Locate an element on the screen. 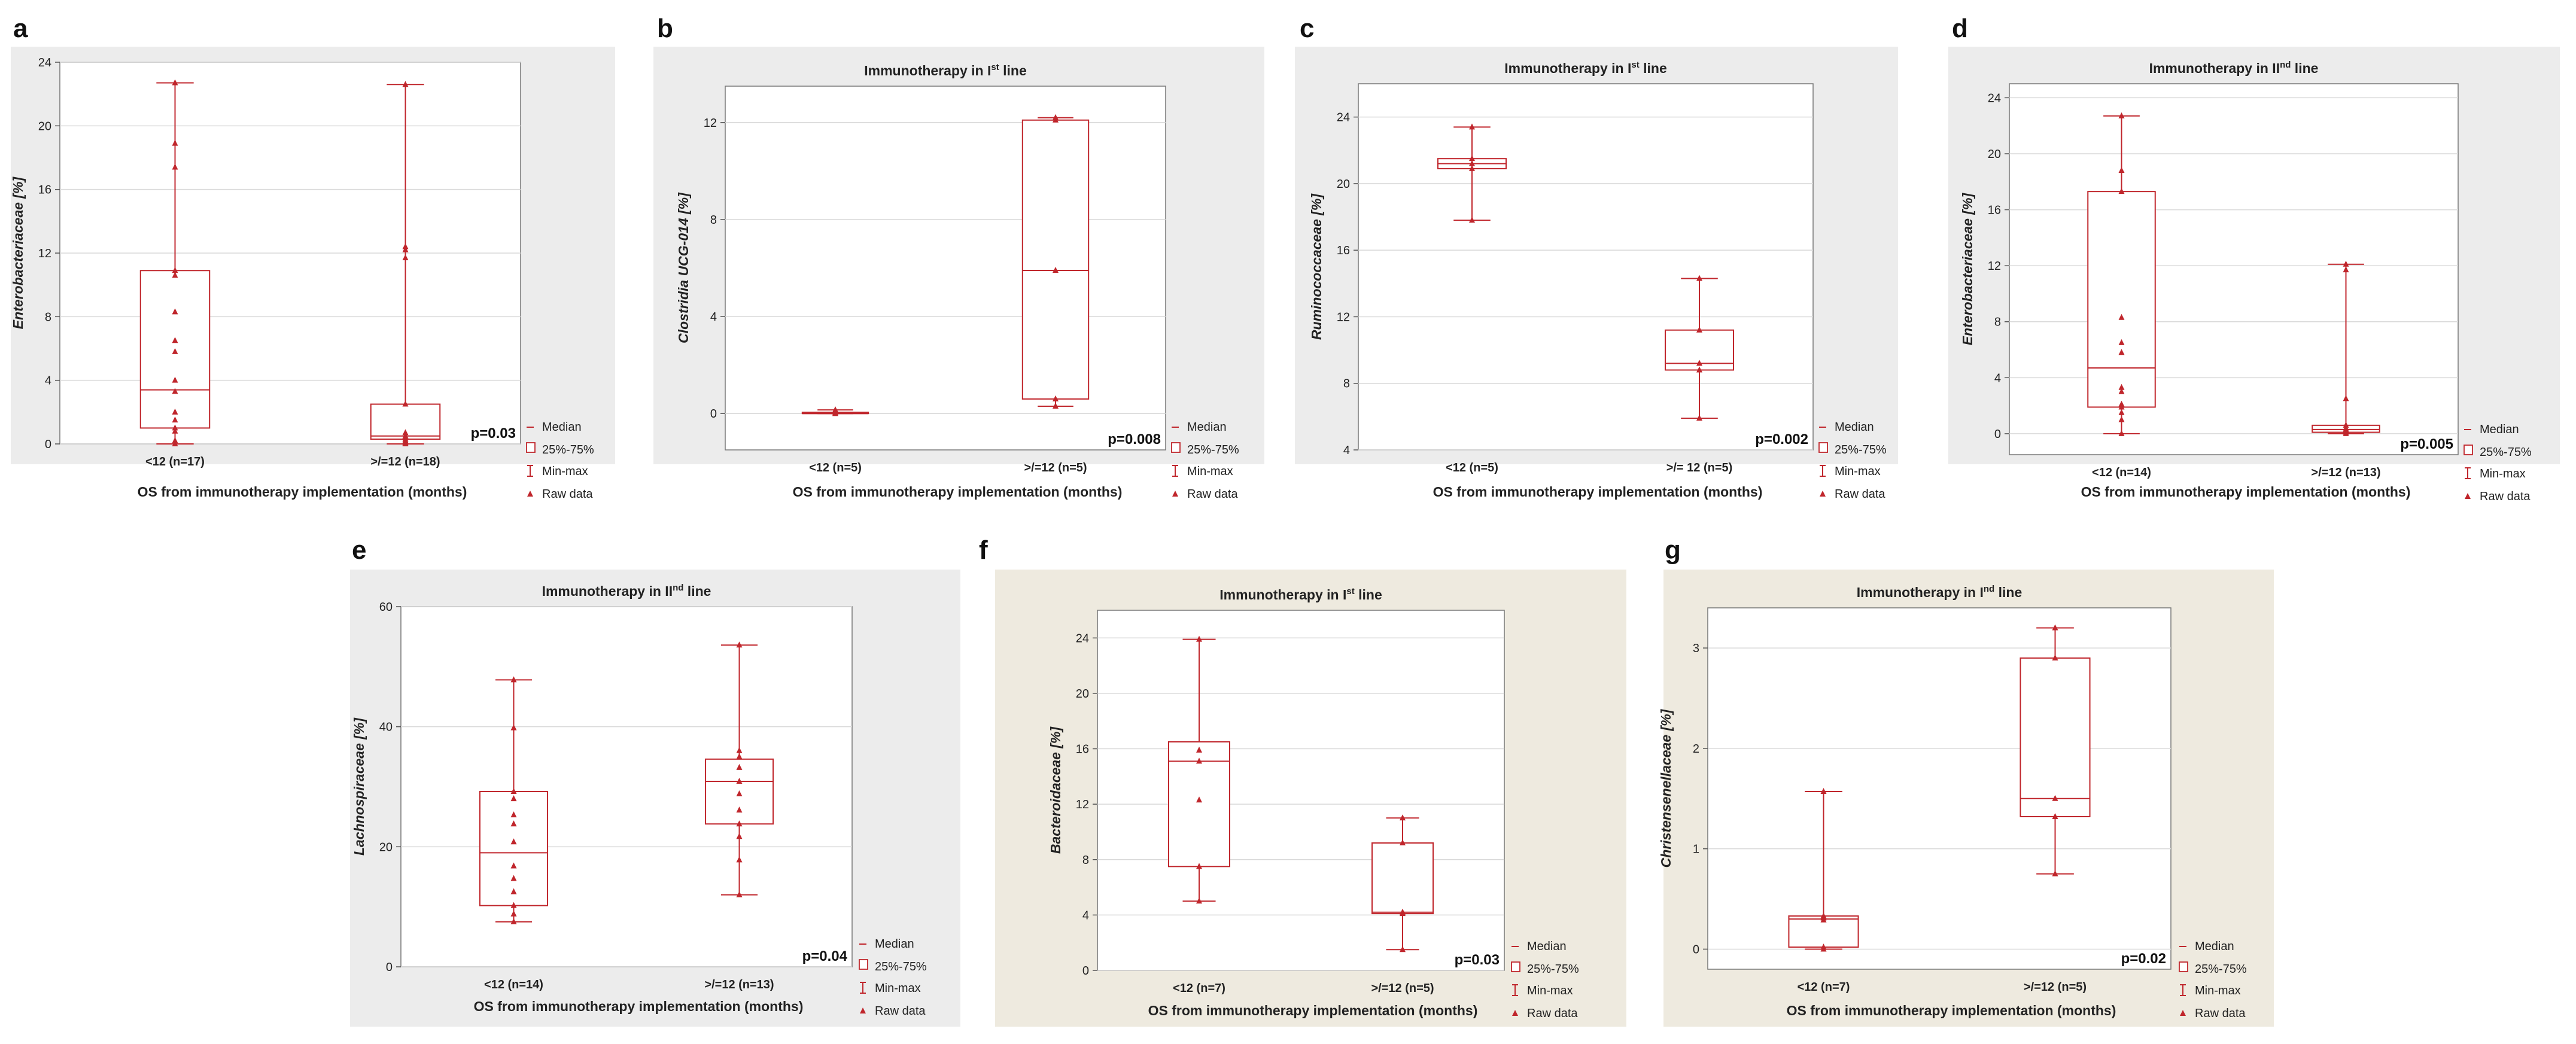 The width and height of the screenshot is (2576, 1044). panel-letter: b is located at coordinates (665, 28).